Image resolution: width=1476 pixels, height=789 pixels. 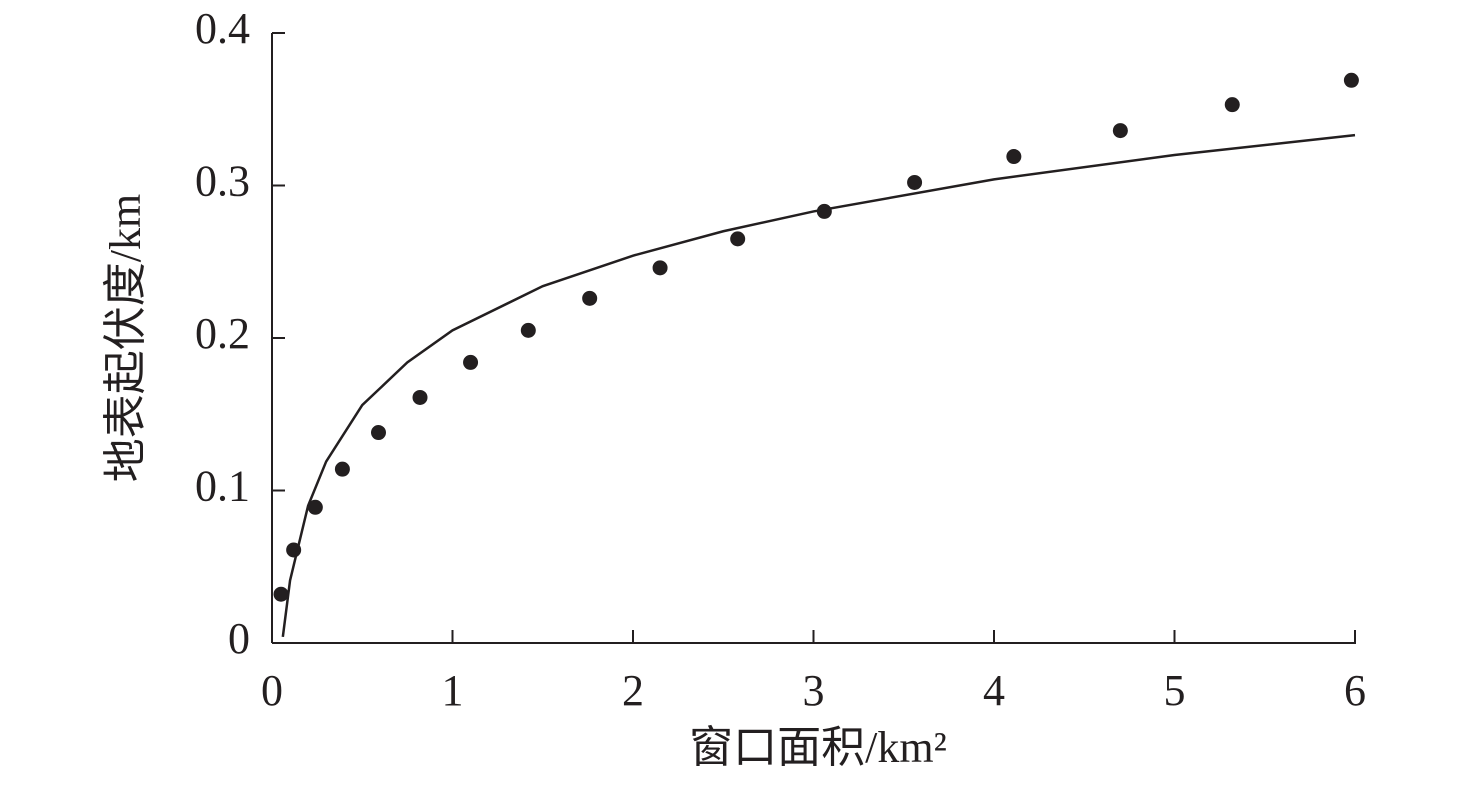 What do you see at coordinates (222, 28) in the screenshot?
I see `y-tick-label: 0.4` at bounding box center [222, 28].